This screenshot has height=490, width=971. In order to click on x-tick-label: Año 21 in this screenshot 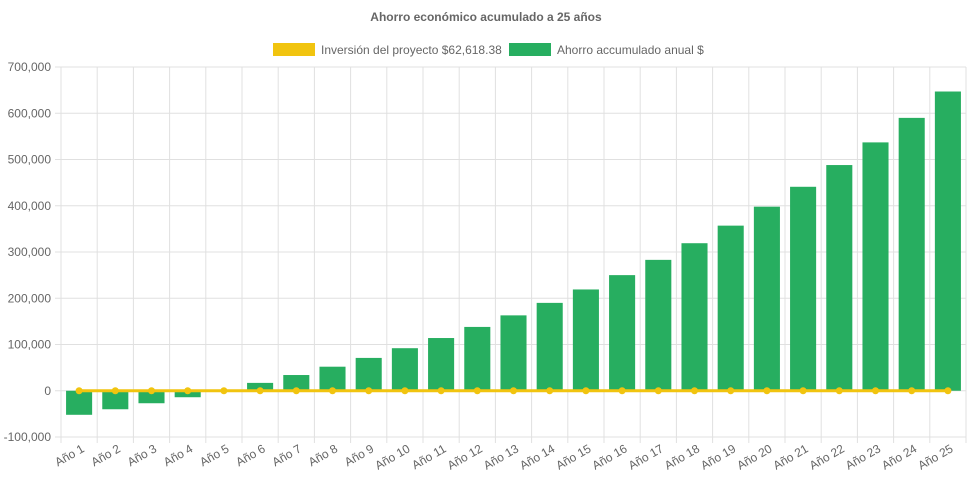, I will do `click(791, 456)`.